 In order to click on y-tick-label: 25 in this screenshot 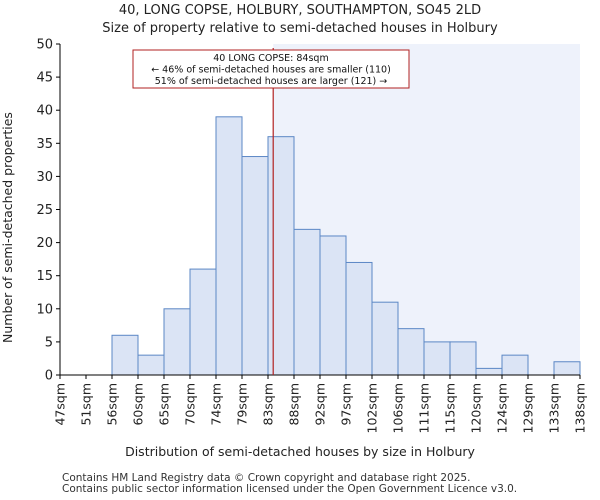, I will do `click(44, 210)`.